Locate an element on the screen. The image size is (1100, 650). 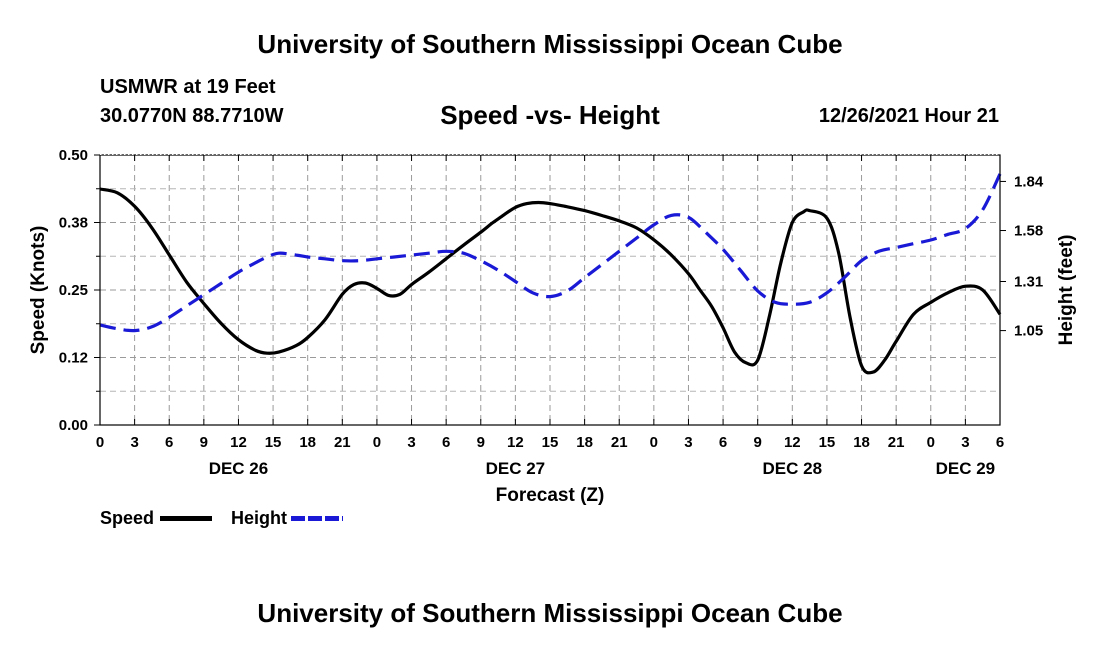
station-name: USMWR at 19 Feet is located at coordinates (188, 87).